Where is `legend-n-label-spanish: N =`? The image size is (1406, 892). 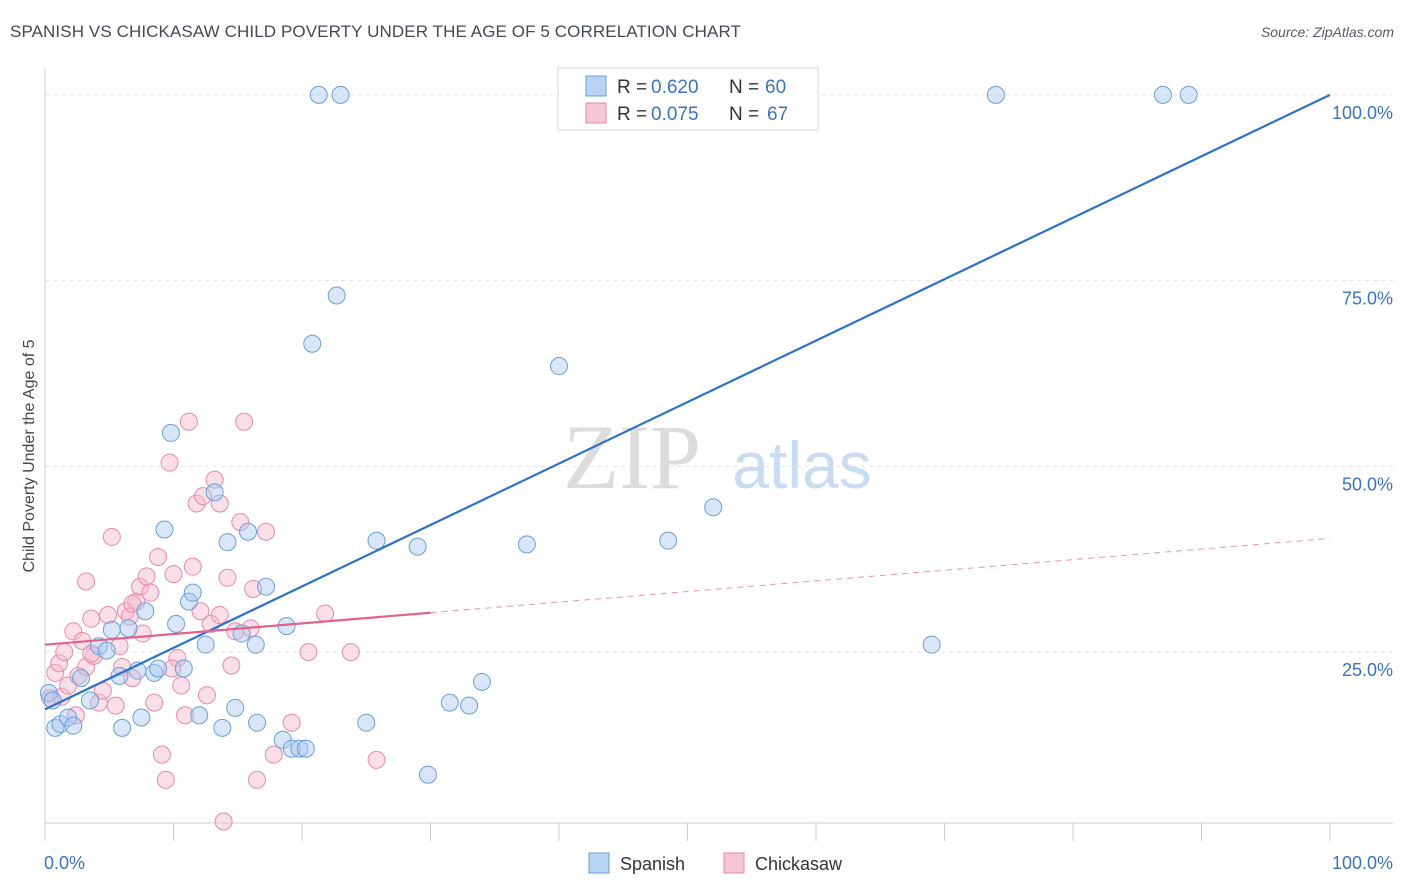
legend-n-label-spanish: N = is located at coordinates (744, 87).